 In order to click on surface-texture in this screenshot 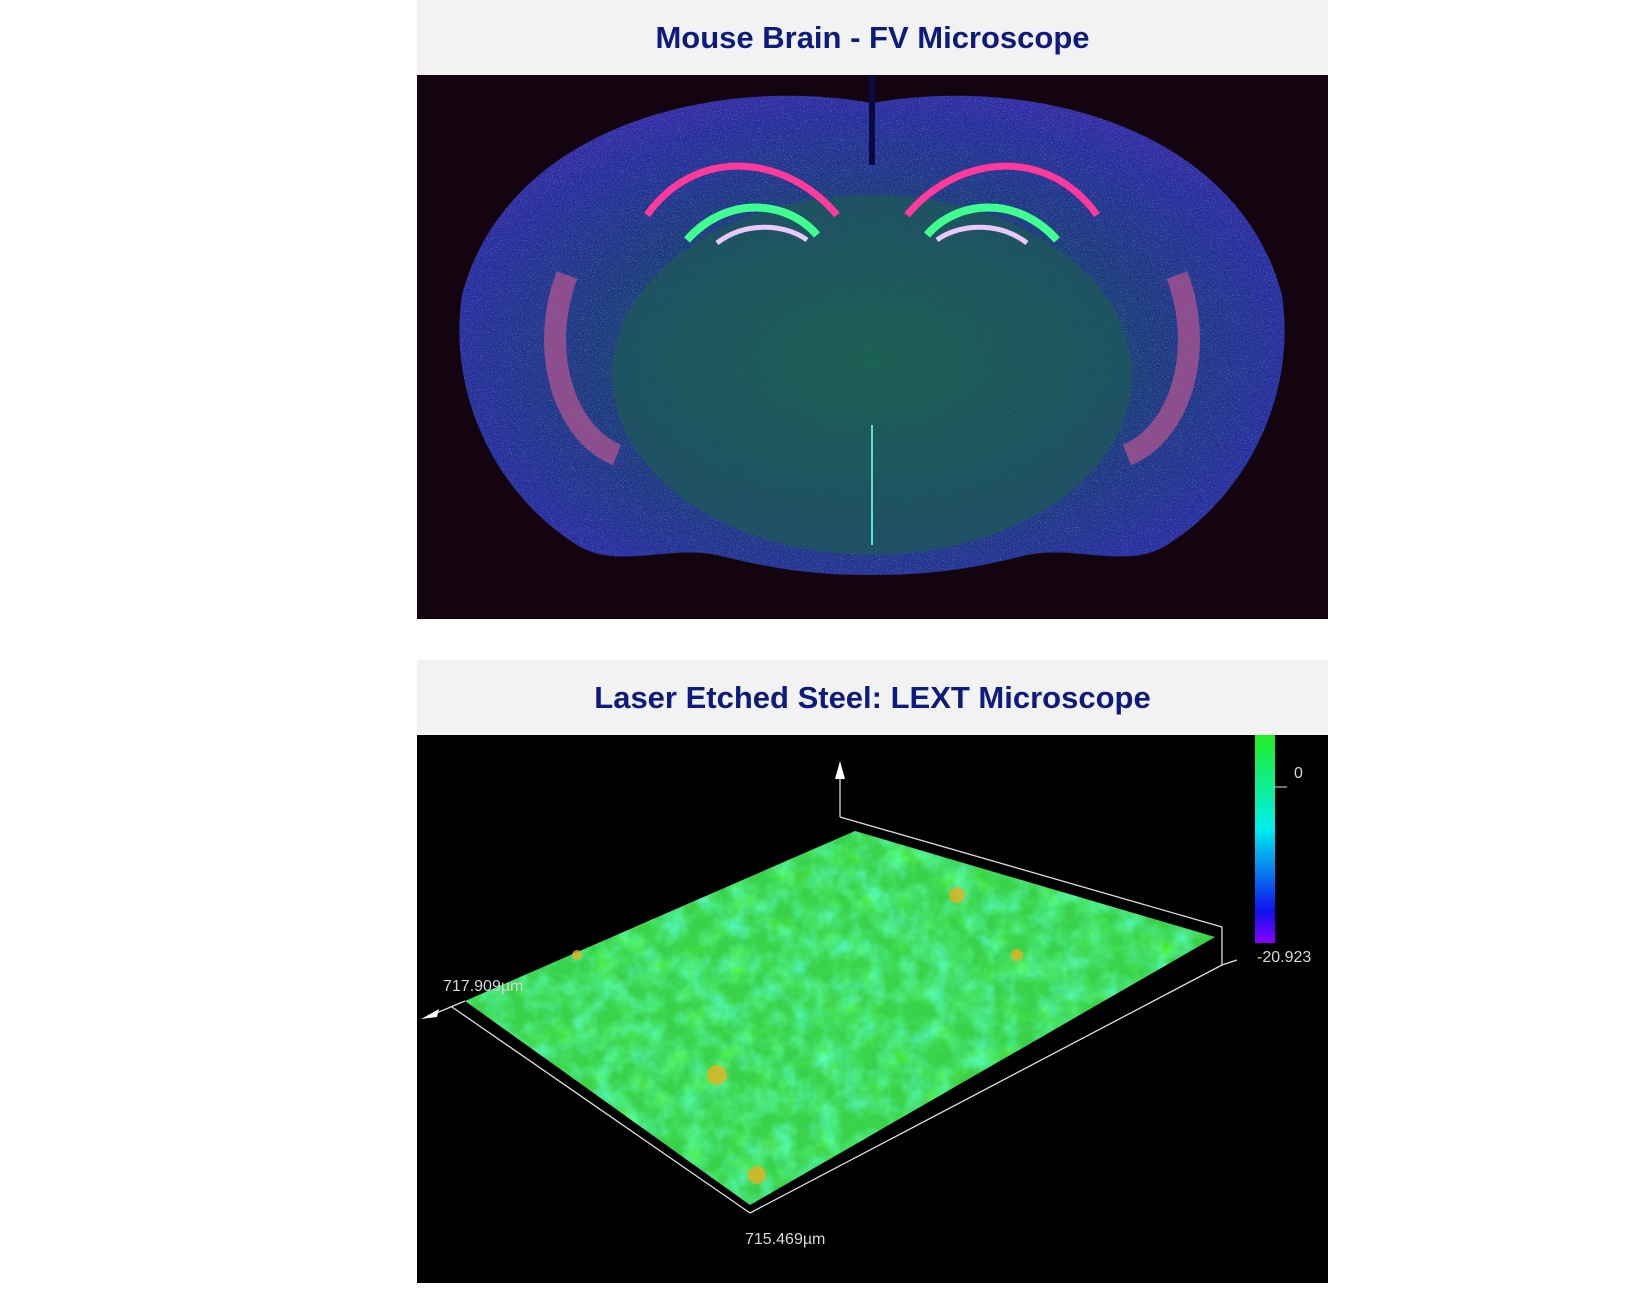, I will do `click(840, 1018)`.